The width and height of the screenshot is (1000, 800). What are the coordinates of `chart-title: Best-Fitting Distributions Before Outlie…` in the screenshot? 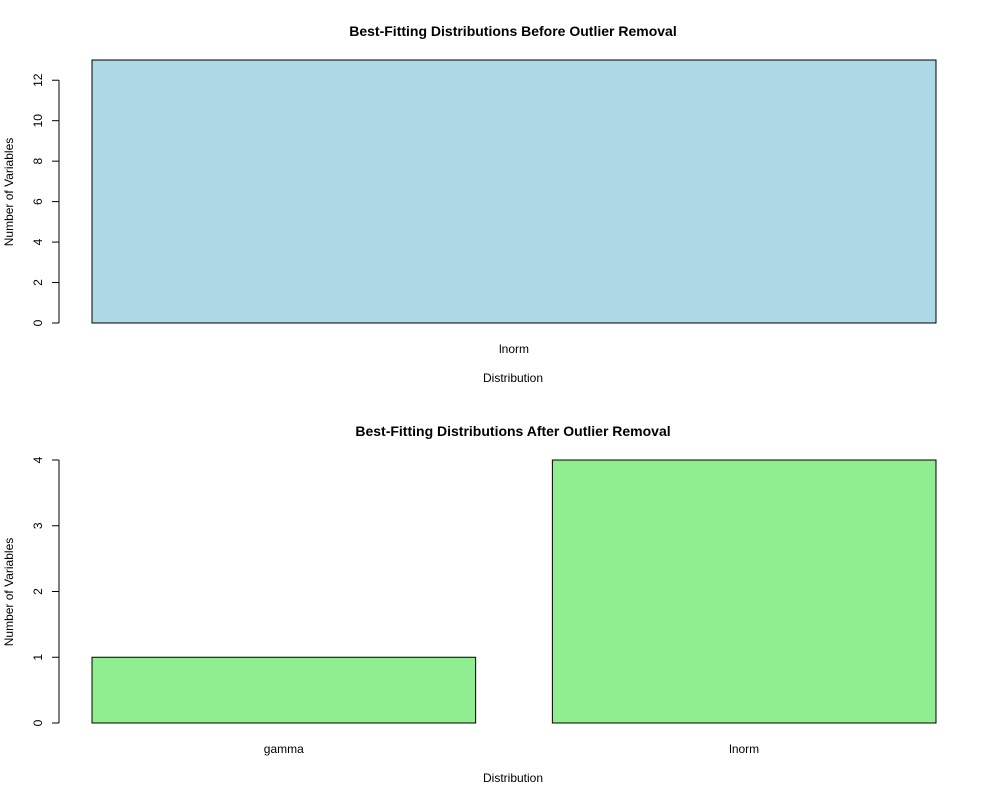 It's located at (512, 31).